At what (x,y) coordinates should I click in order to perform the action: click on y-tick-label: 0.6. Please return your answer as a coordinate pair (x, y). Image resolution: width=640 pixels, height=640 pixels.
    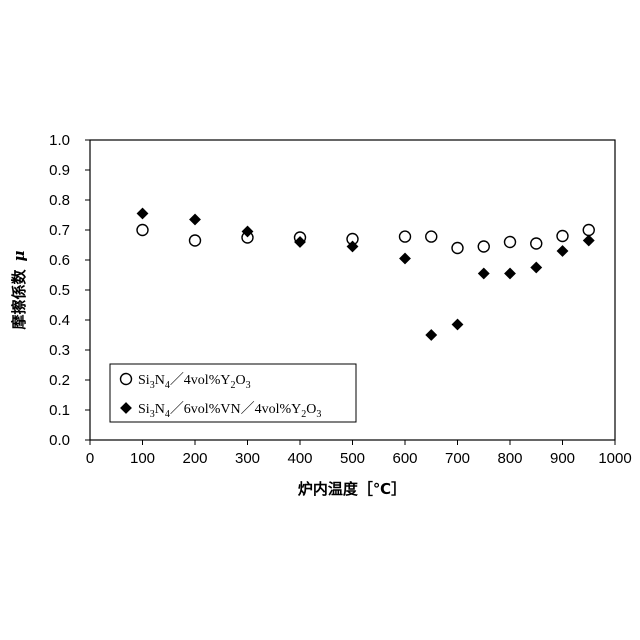
    Looking at the image, I should click on (59, 260).